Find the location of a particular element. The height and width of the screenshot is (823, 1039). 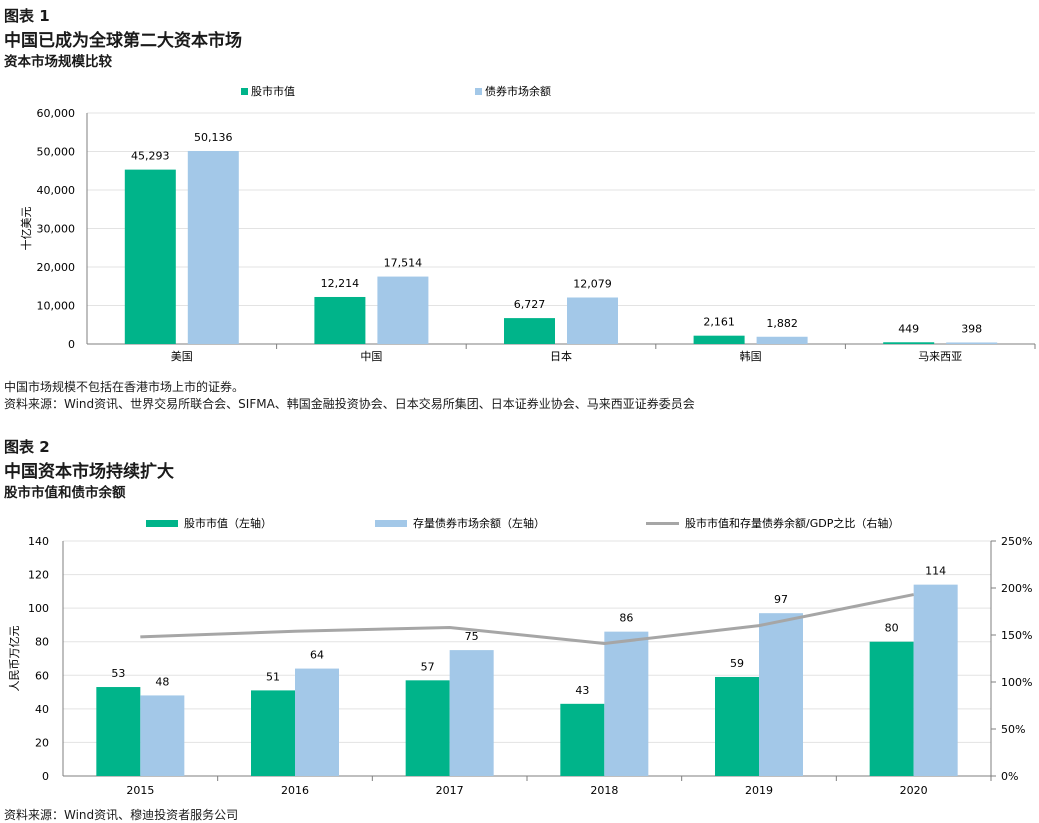

legend-label: 股市市值和存量债券余额/GDP之比（右轴） is located at coordinates (792, 523).